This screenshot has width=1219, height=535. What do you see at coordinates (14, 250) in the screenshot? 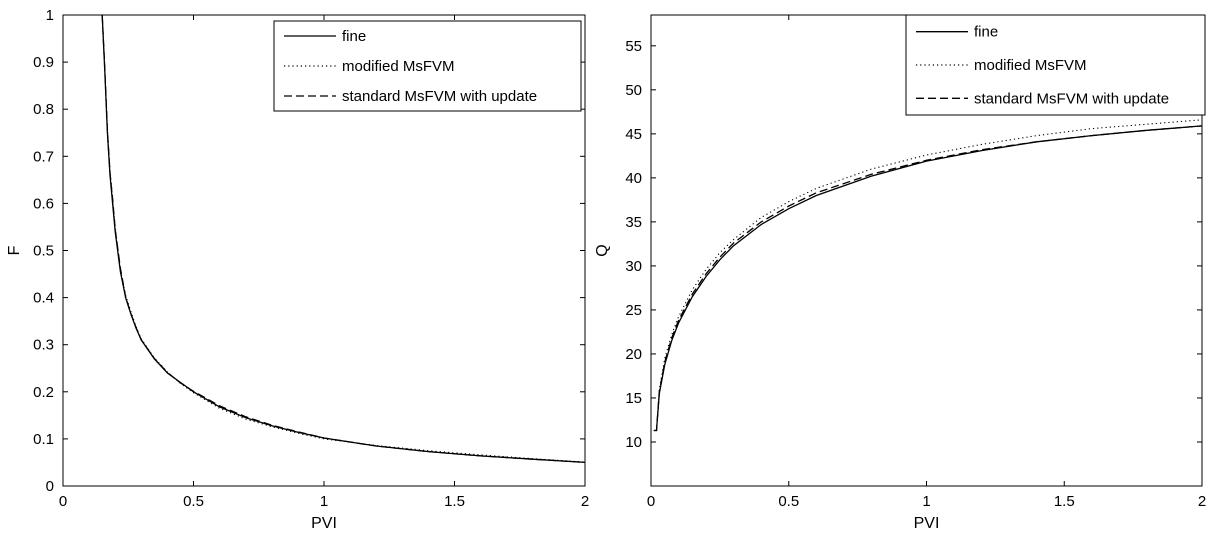
I see `y-axis-label: F` at bounding box center [14, 250].